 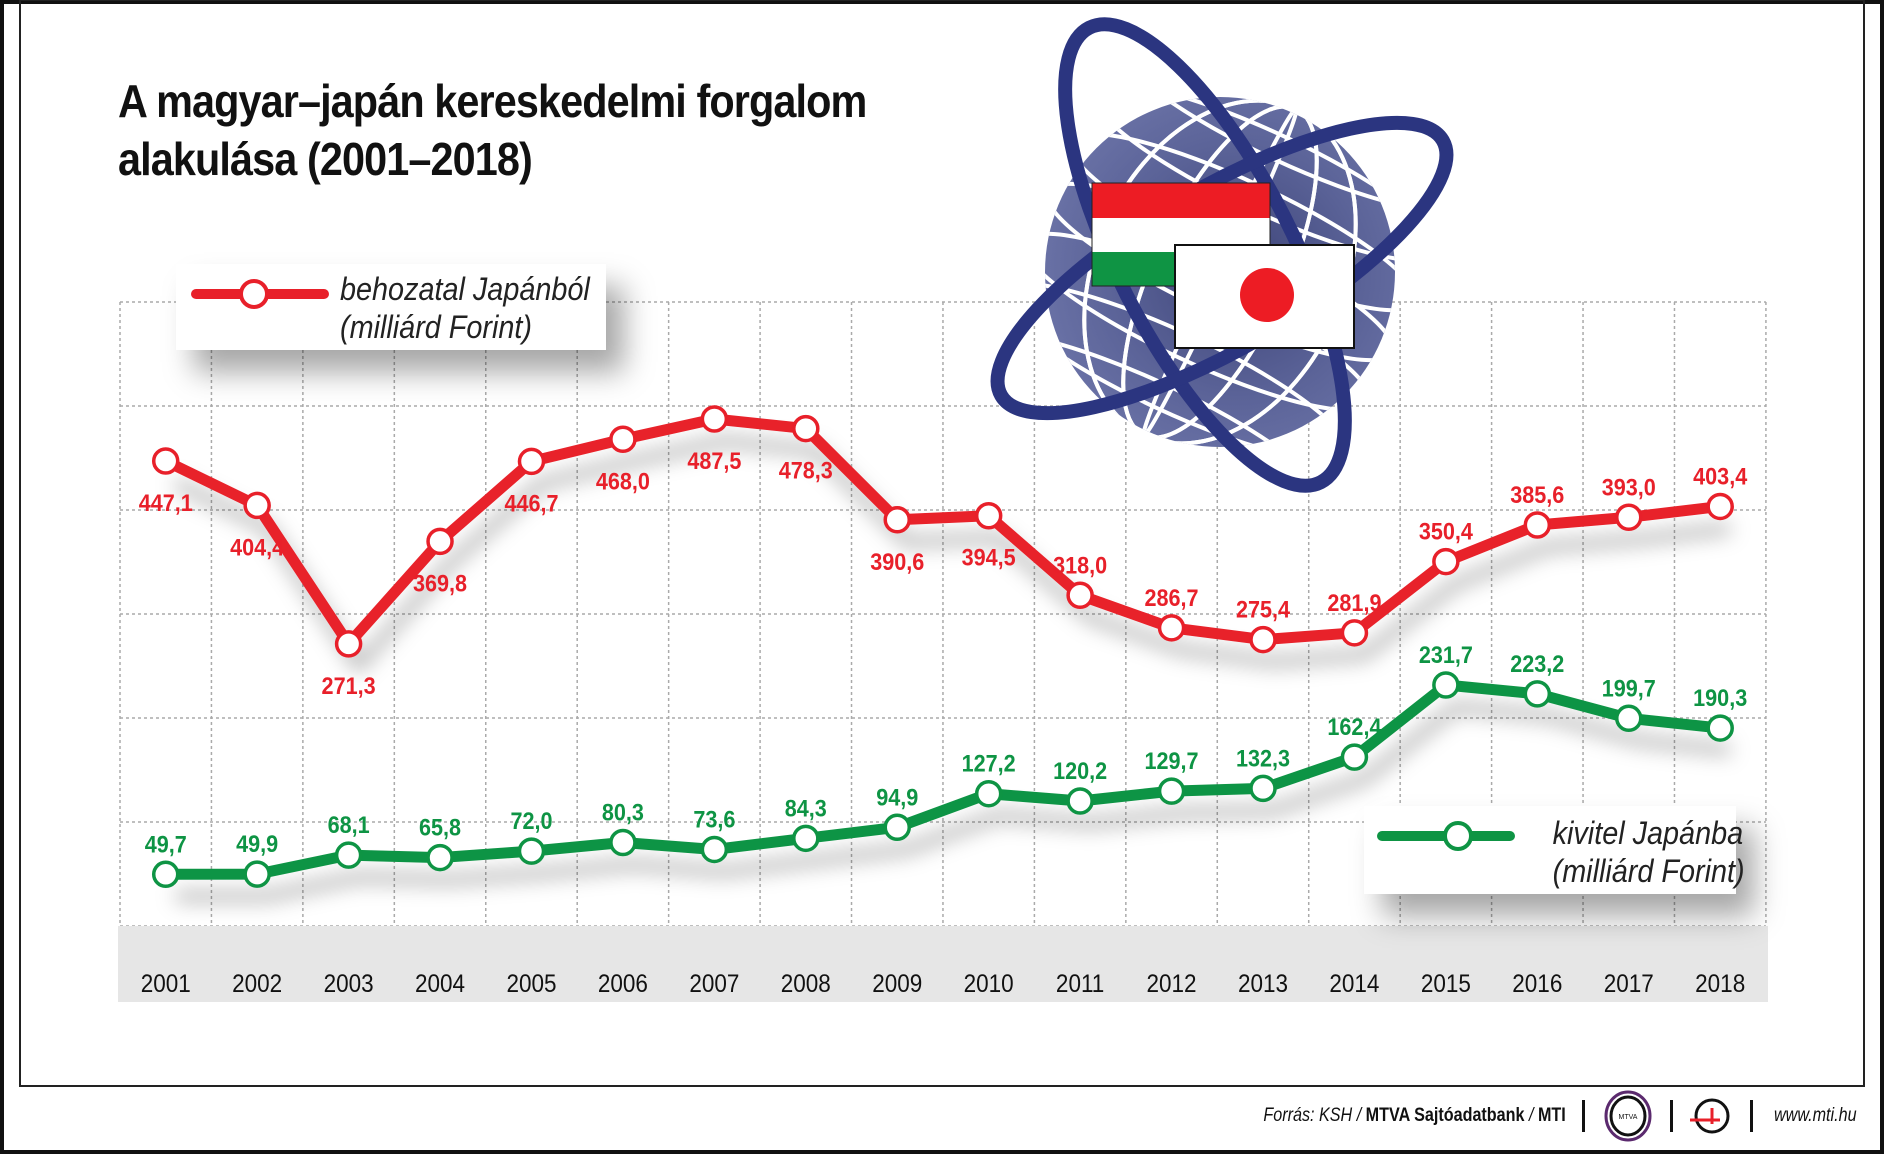 I want to click on legend-export: kivitel Japánba (milliárd Forint), so click(x=1554, y=850).